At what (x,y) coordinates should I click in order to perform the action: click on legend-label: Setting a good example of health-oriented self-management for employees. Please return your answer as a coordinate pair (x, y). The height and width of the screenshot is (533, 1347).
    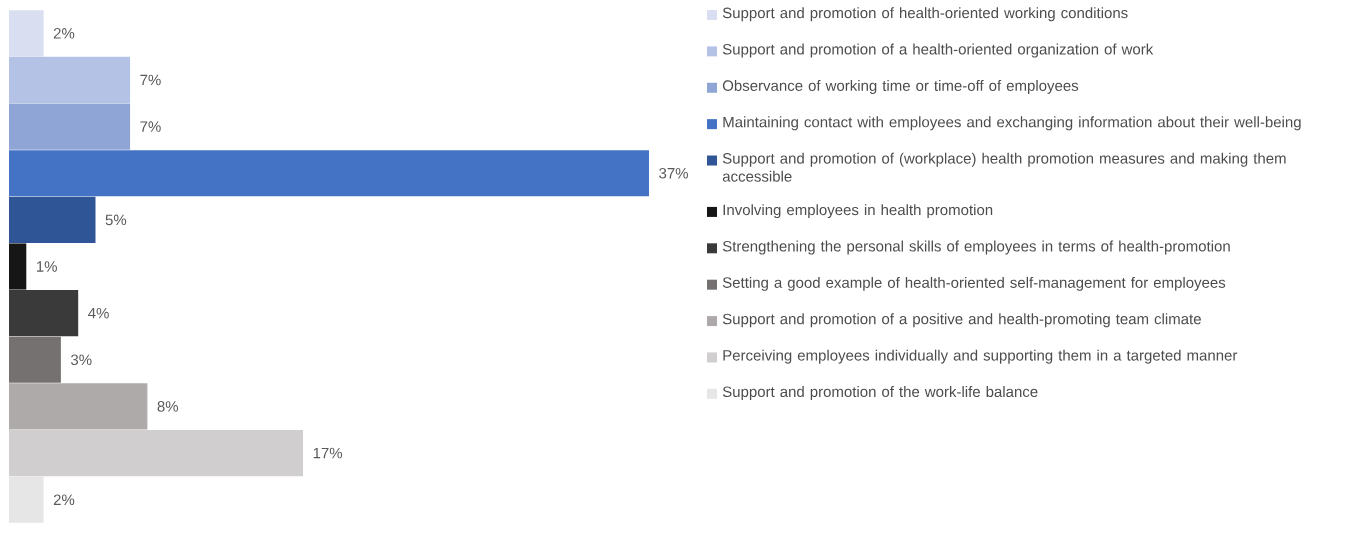
    Looking at the image, I should click on (974, 283).